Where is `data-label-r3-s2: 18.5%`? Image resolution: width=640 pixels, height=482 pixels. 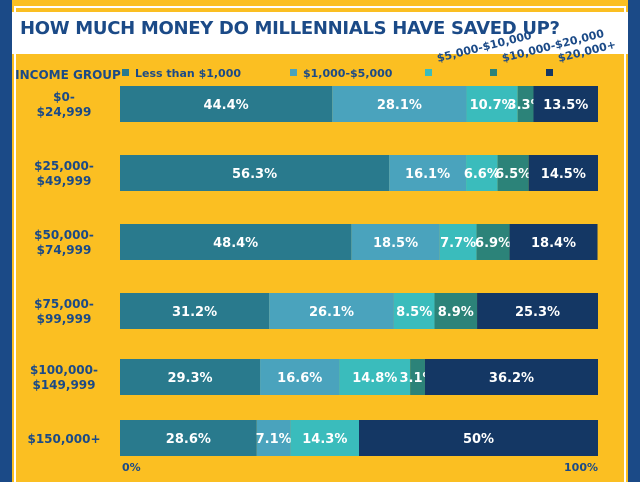
data-label-r3-s2: 18.5% is located at coordinates (395, 243).